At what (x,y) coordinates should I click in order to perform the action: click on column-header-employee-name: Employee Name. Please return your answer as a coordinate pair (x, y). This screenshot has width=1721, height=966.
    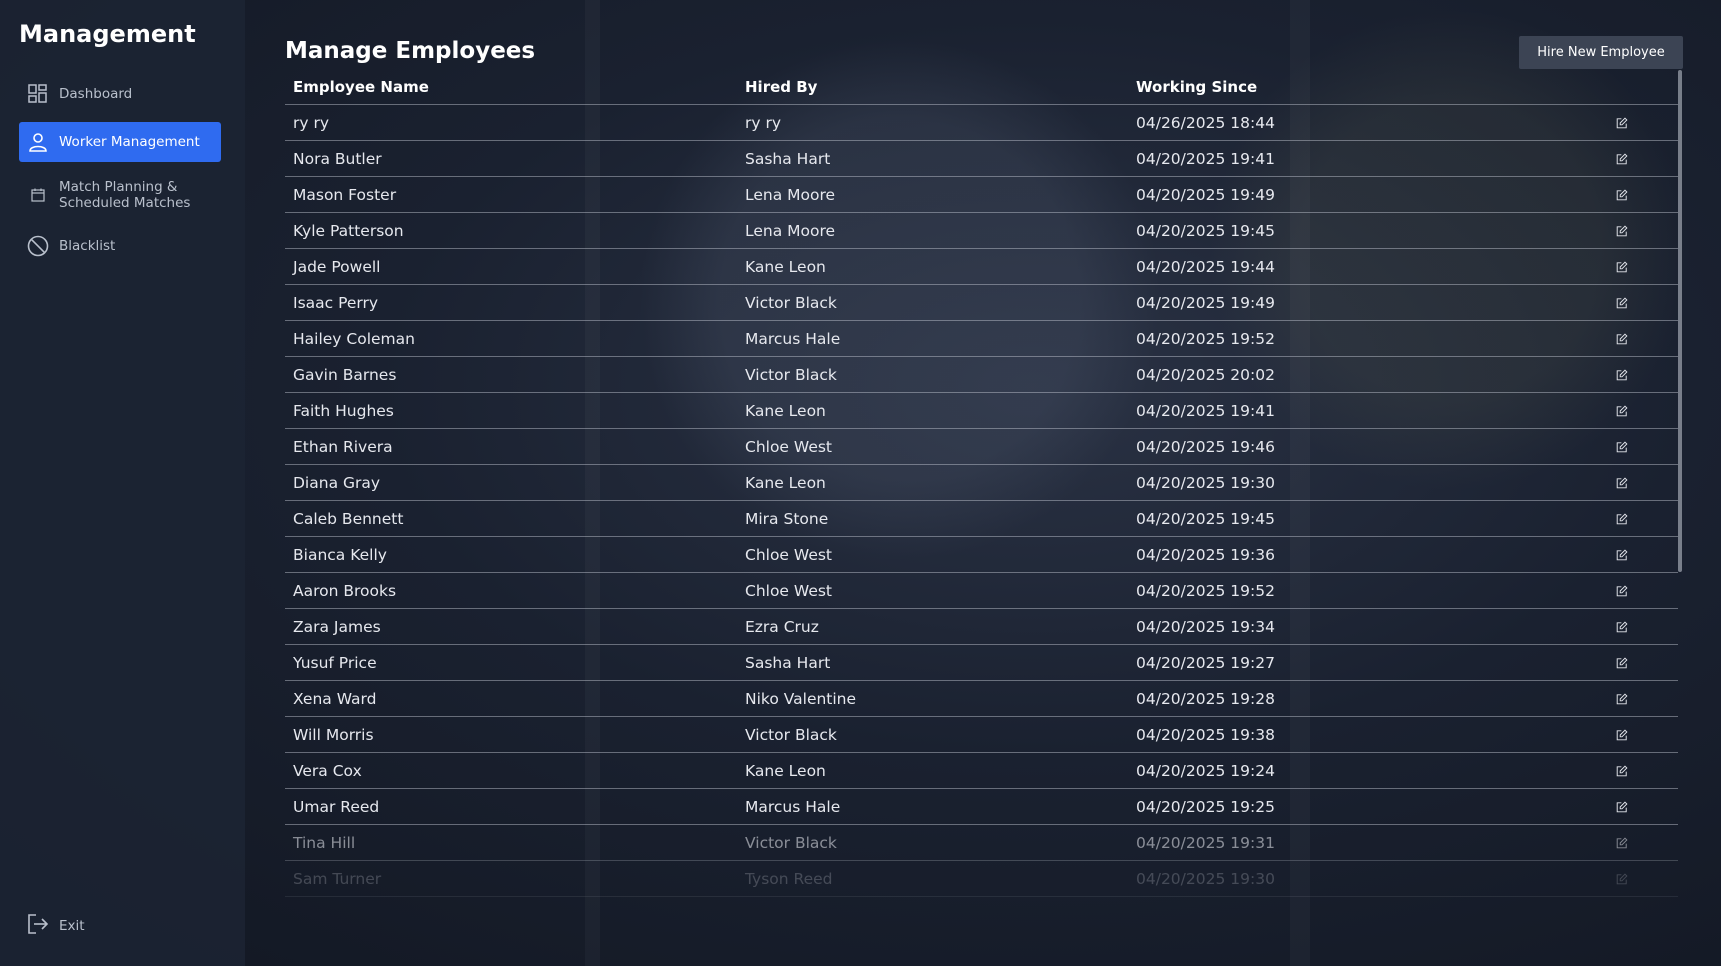
    Looking at the image, I should click on (361, 87).